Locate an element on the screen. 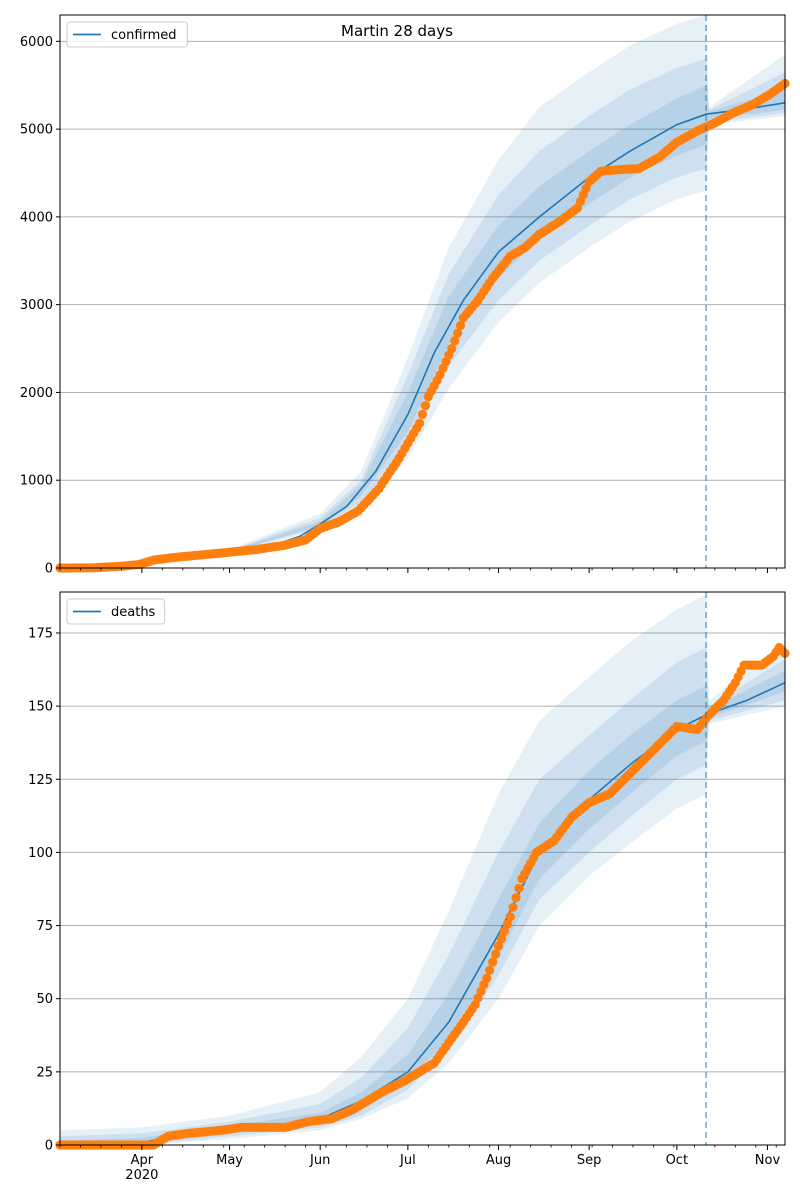 This screenshot has height=1200, width=800. x-tick-label: Oct is located at coordinates (677, 1160).